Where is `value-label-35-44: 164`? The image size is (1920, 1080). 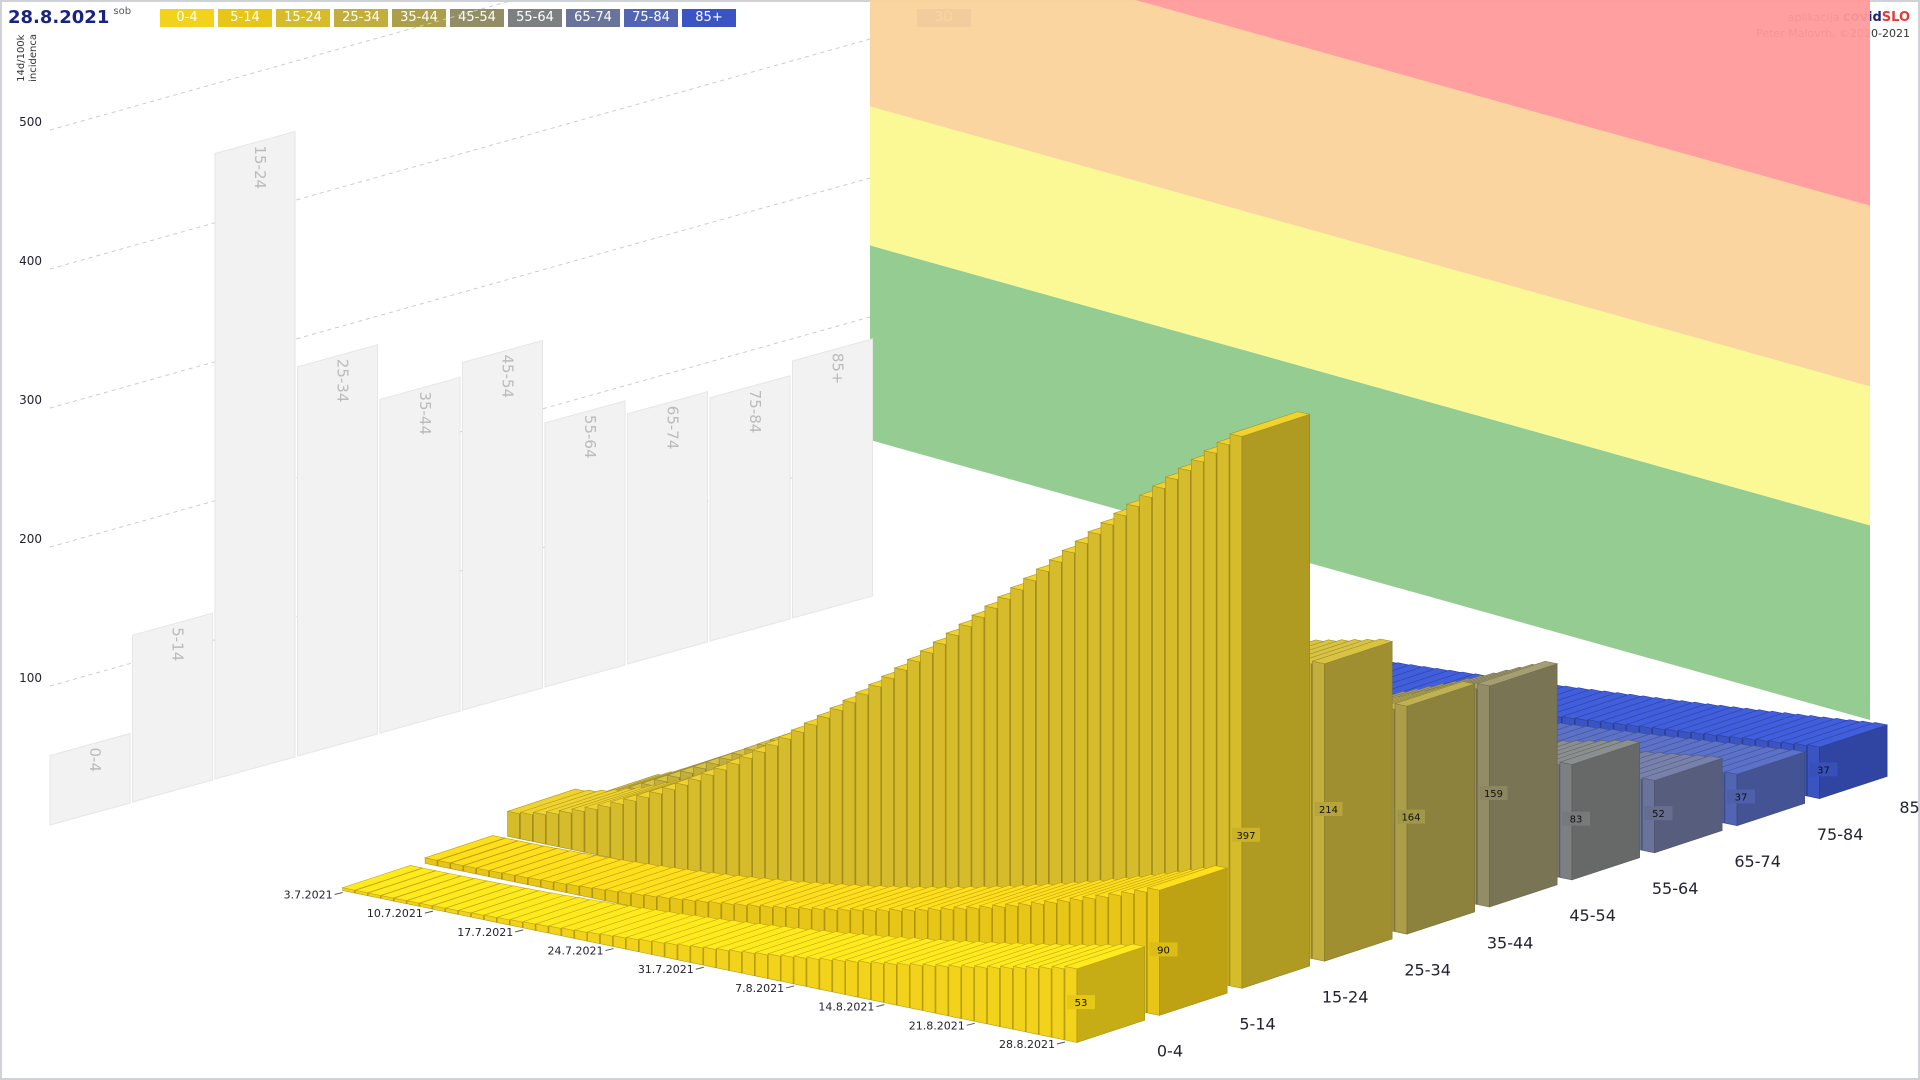 value-label-35-44: 164 is located at coordinates (1410, 818).